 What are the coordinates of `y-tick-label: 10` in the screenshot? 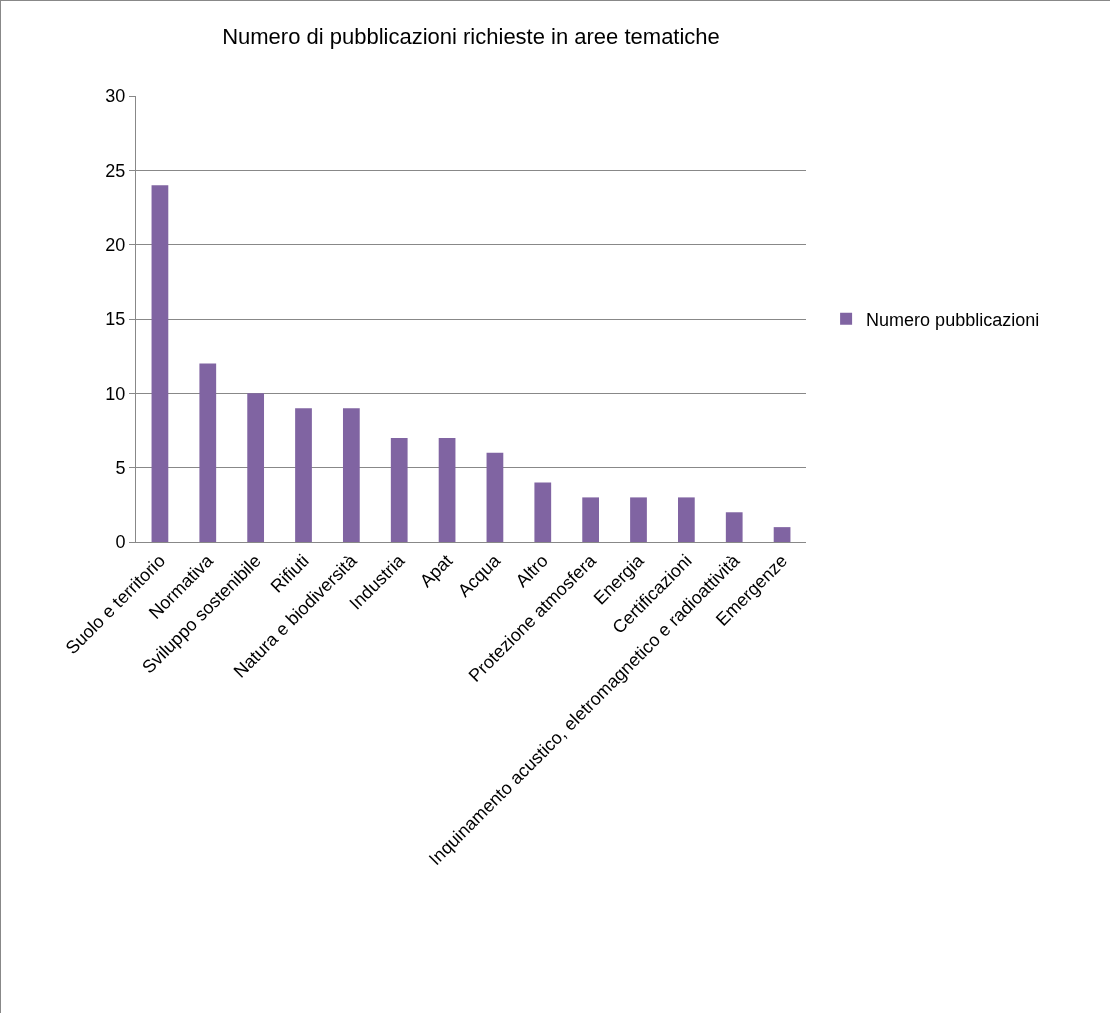 It's located at (115, 393).